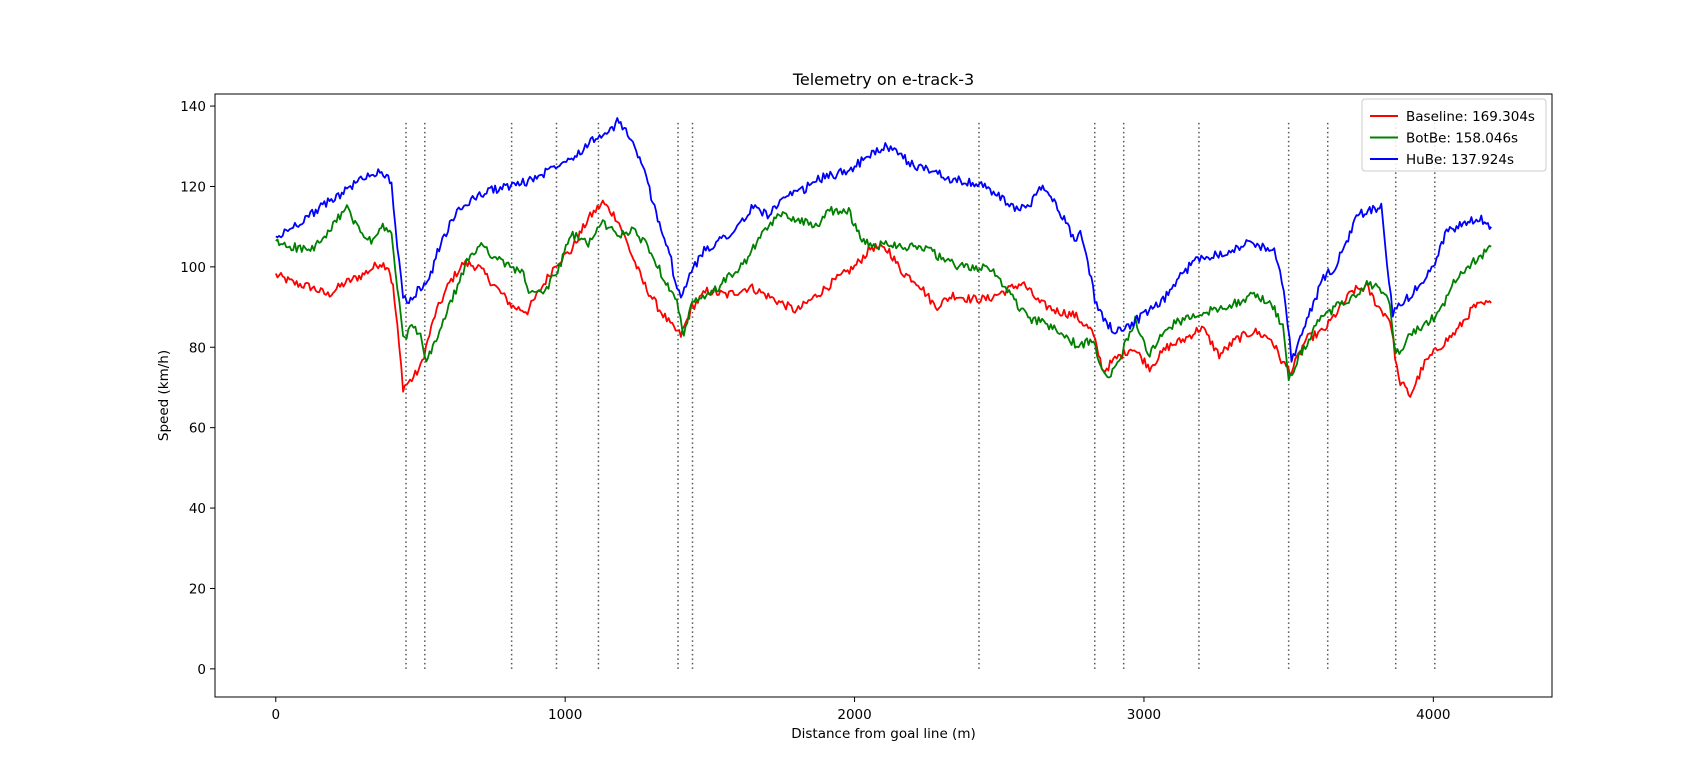 The height and width of the screenshot is (770, 1696). What do you see at coordinates (197, 589) in the screenshot?
I see `y-tick-label: 20` at bounding box center [197, 589].